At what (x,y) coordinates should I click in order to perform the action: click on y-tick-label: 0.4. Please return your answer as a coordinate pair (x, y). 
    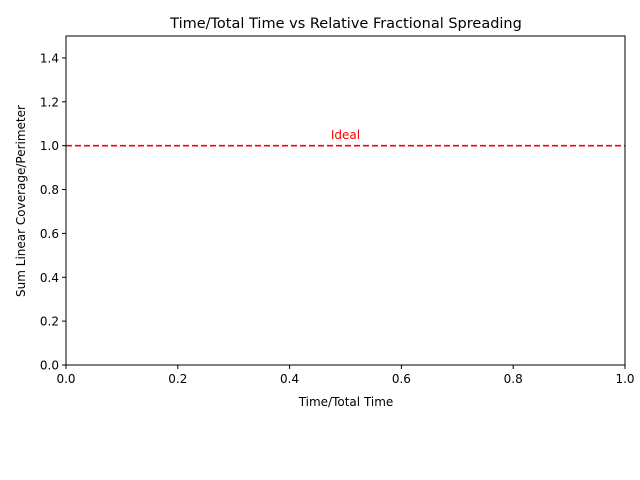
    Looking at the image, I should click on (49, 278).